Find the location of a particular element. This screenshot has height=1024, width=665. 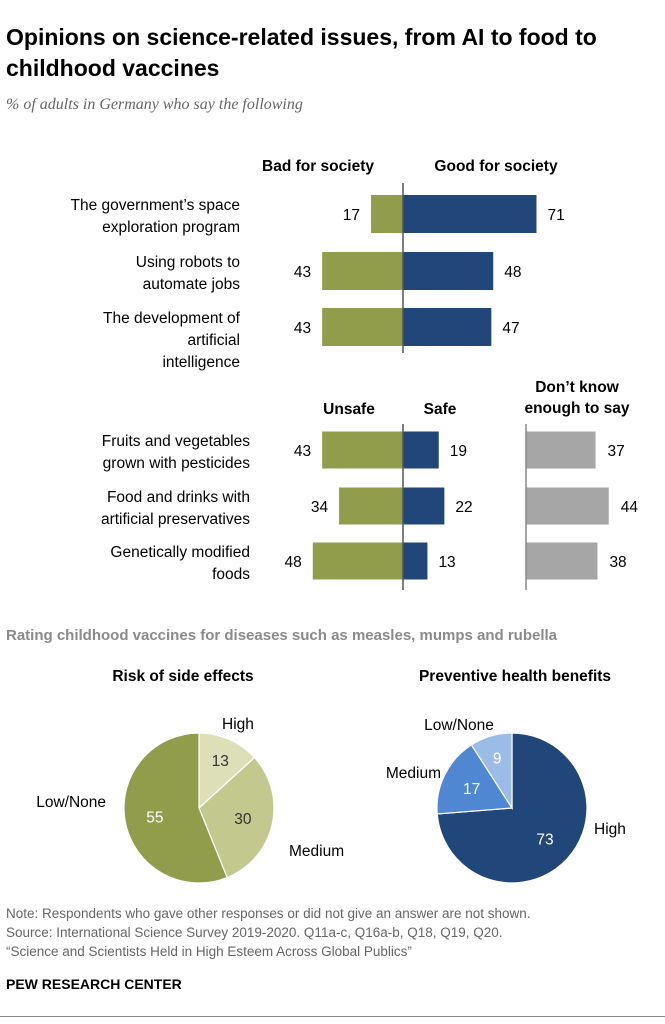

category-label: Using robots to automate jobs is located at coordinates (188, 273).